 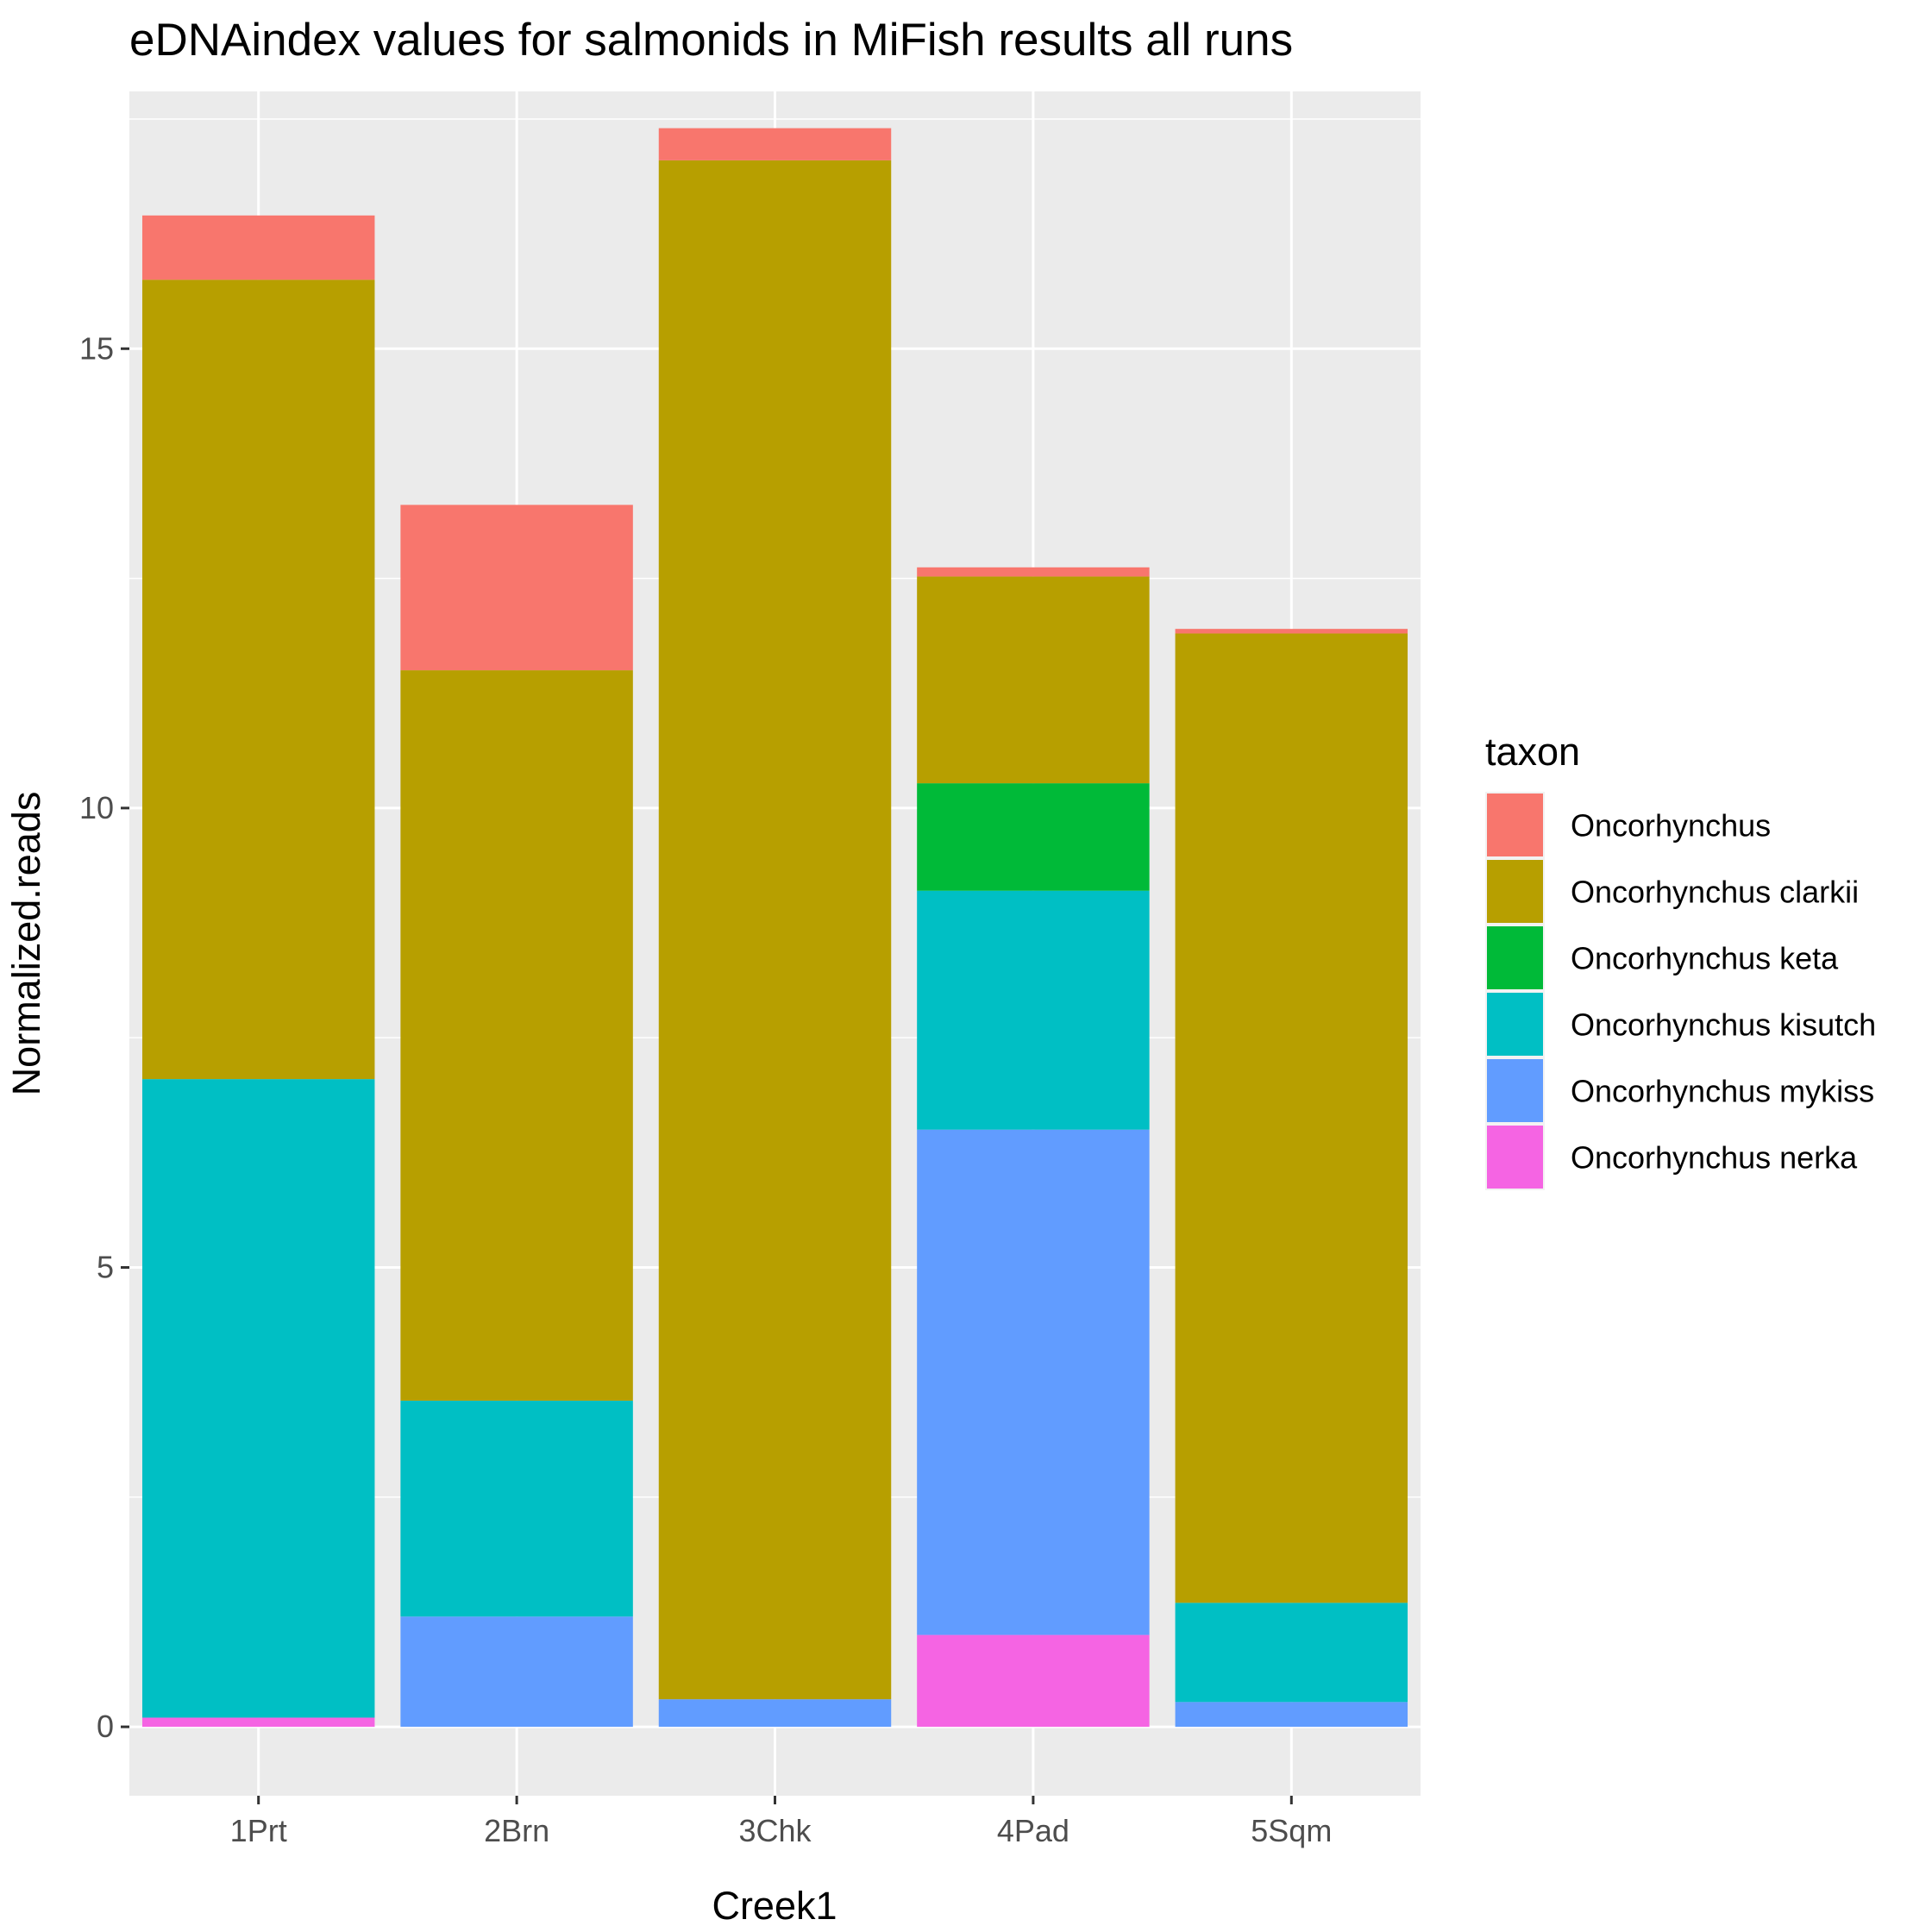 What do you see at coordinates (1532, 752) in the screenshot?
I see `legend-title: taxon` at bounding box center [1532, 752].